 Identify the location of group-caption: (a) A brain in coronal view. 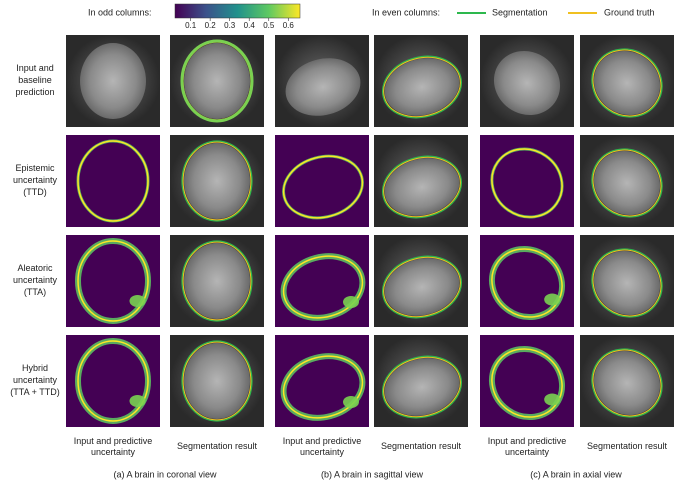
(165, 474).